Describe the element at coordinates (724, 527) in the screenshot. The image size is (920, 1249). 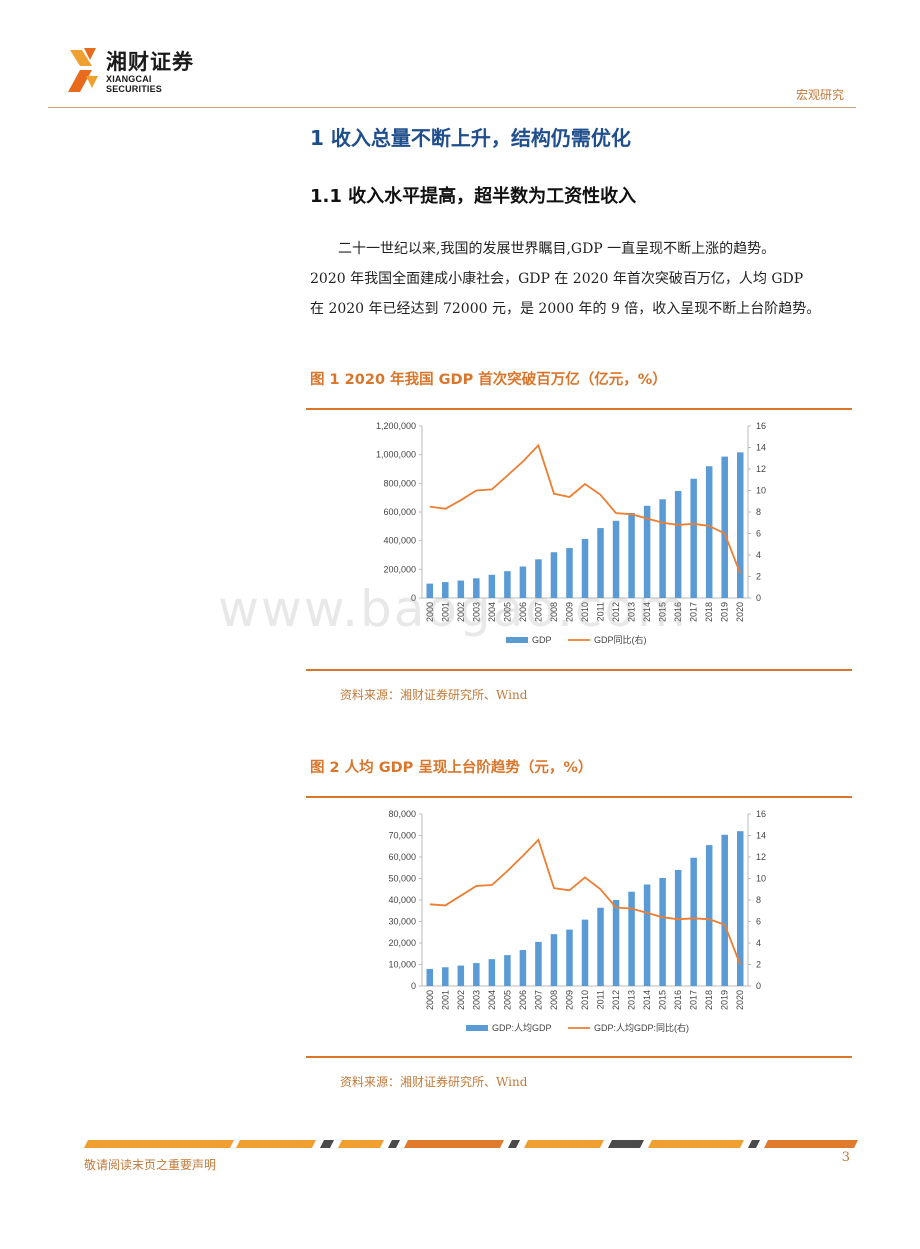
I see `bar-2019` at that location.